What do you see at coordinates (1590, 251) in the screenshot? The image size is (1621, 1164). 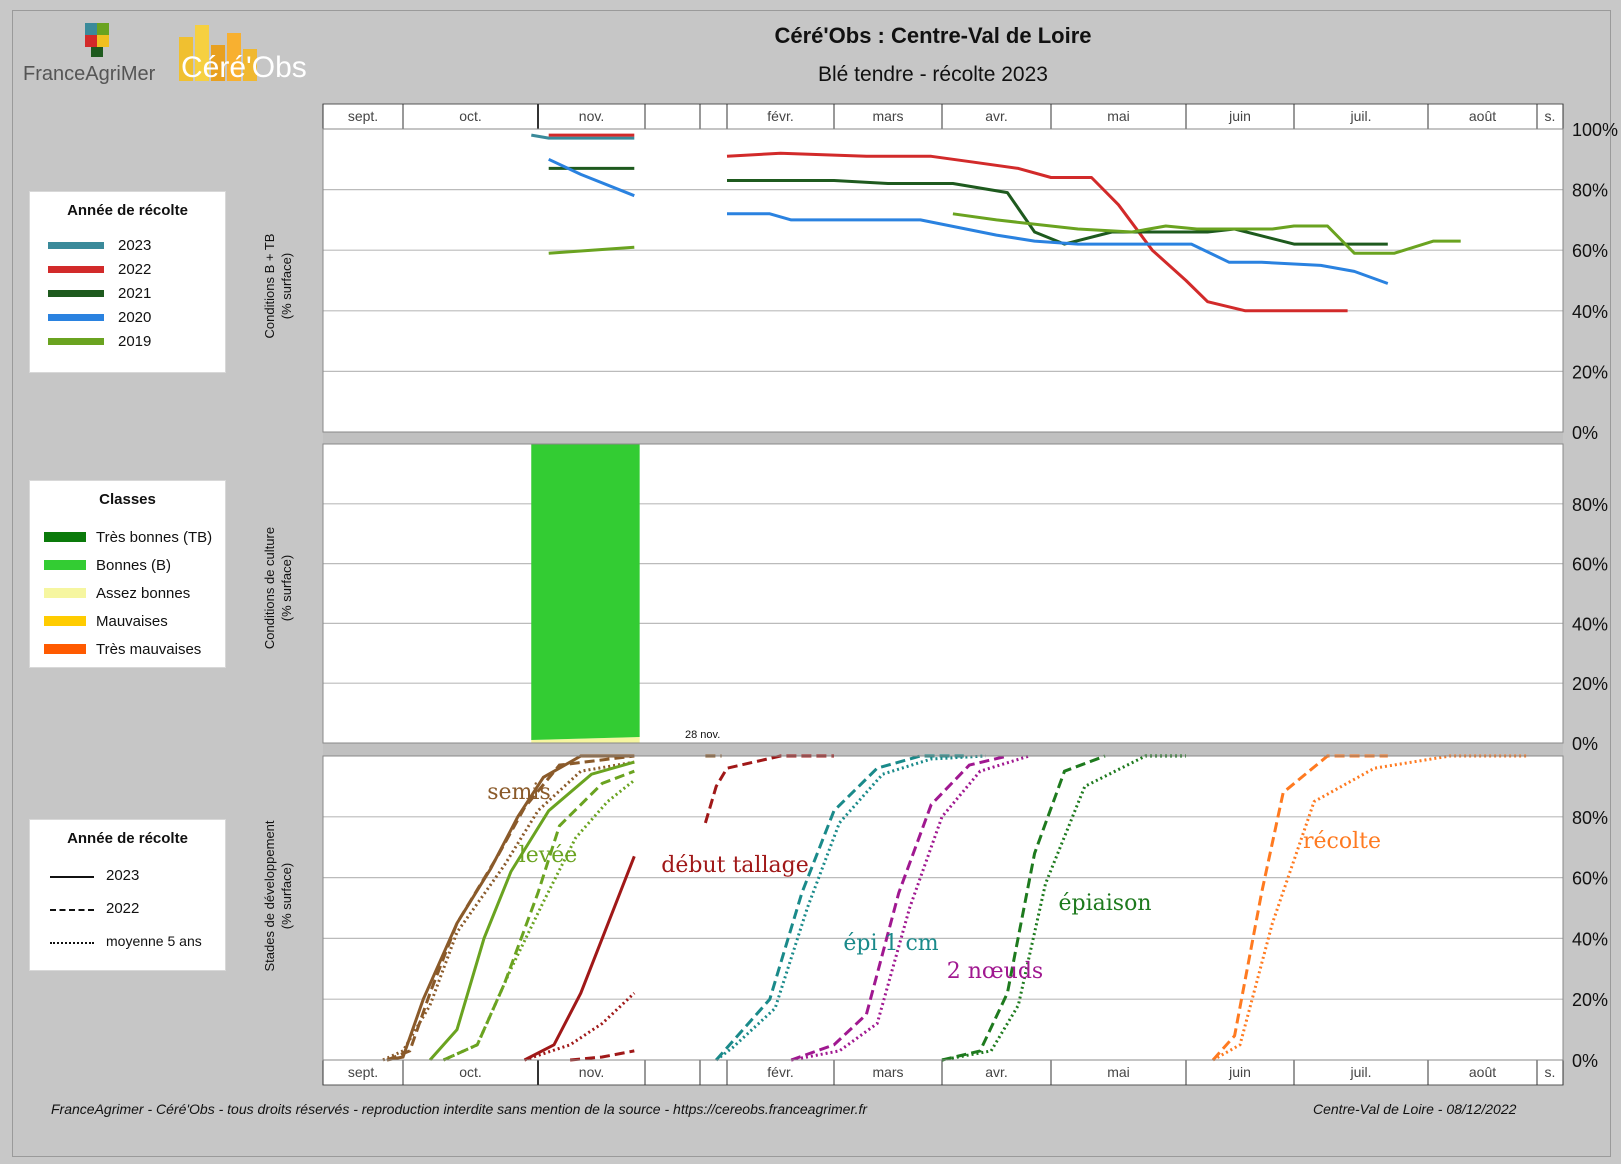 I see `panel1-ytick: 60%` at bounding box center [1590, 251].